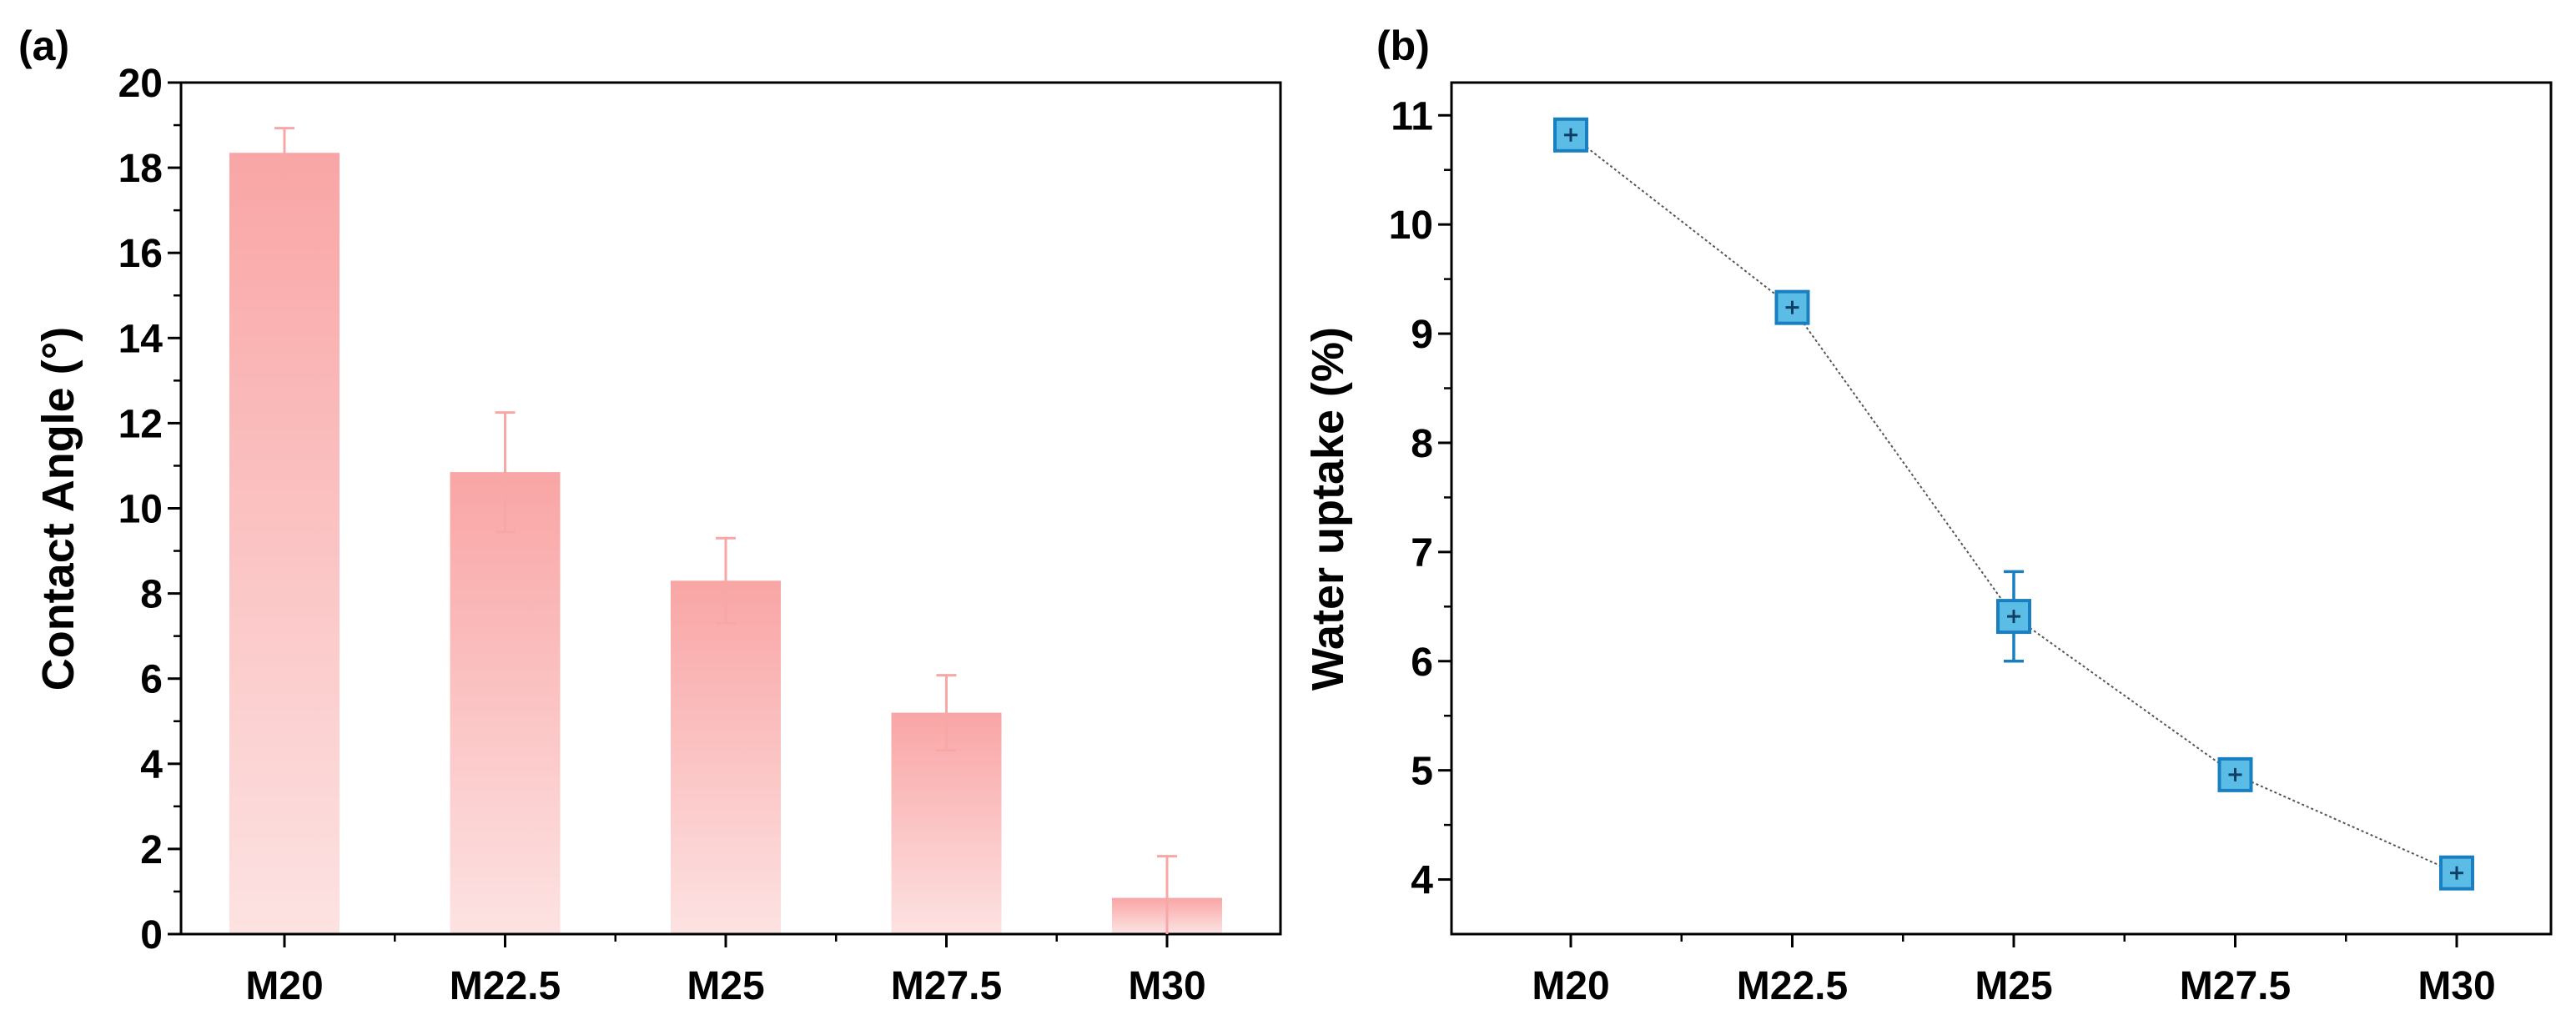  What do you see at coordinates (2013, 986) in the screenshot?
I see `panel-b-x-tick-label: M25` at bounding box center [2013, 986].